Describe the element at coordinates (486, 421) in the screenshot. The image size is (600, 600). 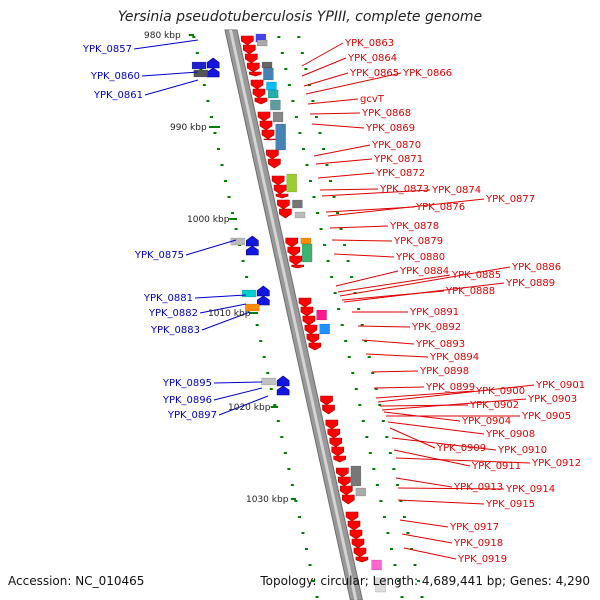
I see `gene-label: YPK_0904` at that location.